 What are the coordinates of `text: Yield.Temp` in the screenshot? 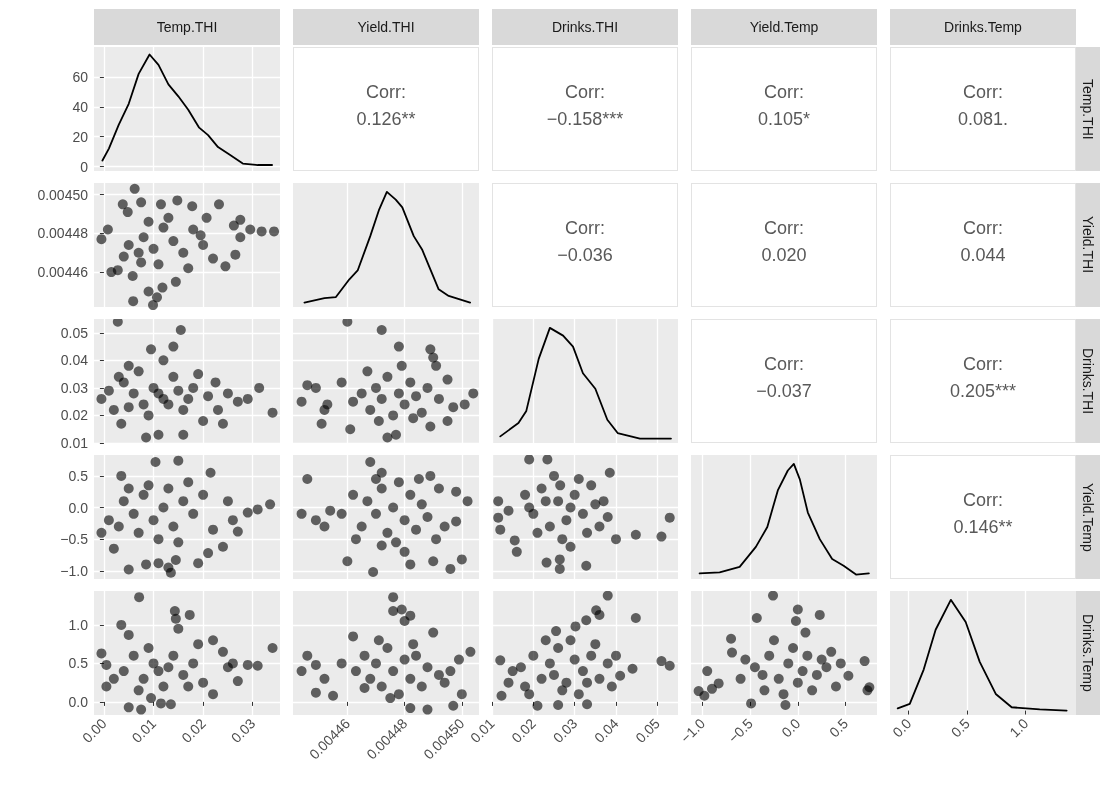 It's located at (784, 27).